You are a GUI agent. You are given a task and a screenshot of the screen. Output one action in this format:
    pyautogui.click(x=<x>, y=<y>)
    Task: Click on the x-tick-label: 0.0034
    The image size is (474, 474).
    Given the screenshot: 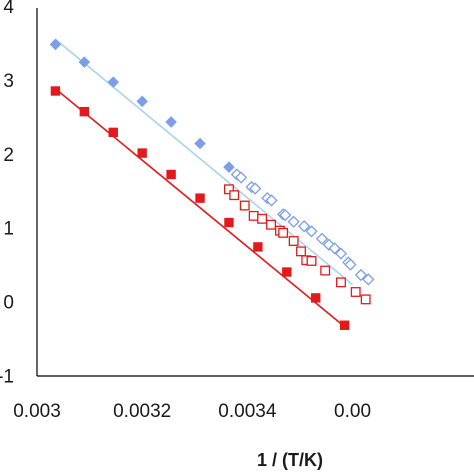 What is the action you would take?
    pyautogui.click(x=247, y=411)
    